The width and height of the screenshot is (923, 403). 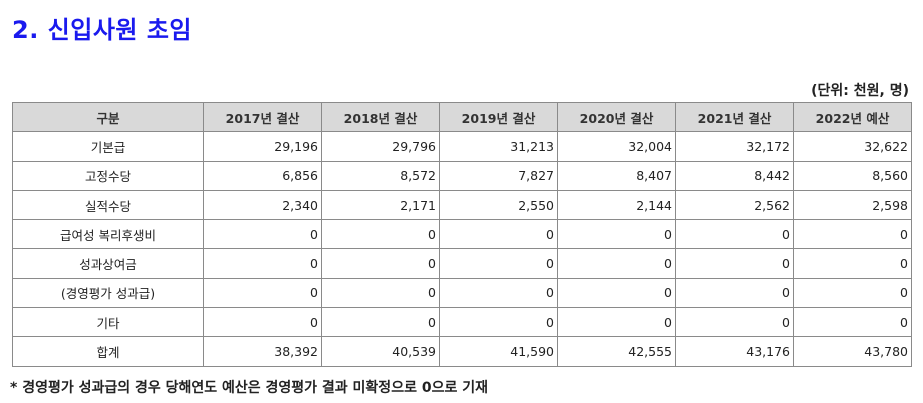 I want to click on table-cell: 29,196, so click(x=262, y=146).